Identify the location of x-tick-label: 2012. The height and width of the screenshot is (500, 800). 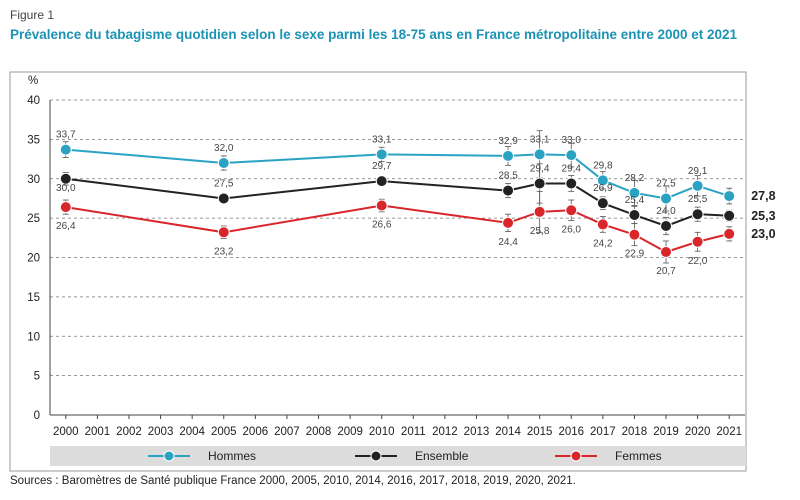
(445, 432).